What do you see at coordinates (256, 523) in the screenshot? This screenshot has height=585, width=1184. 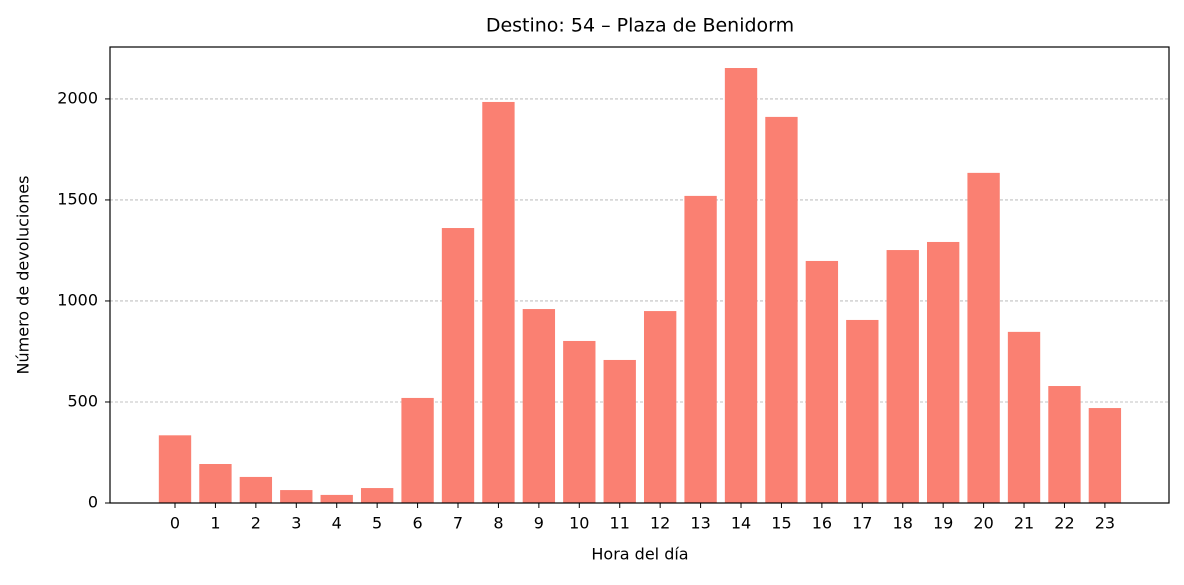 I see `x-tick-label: 2` at bounding box center [256, 523].